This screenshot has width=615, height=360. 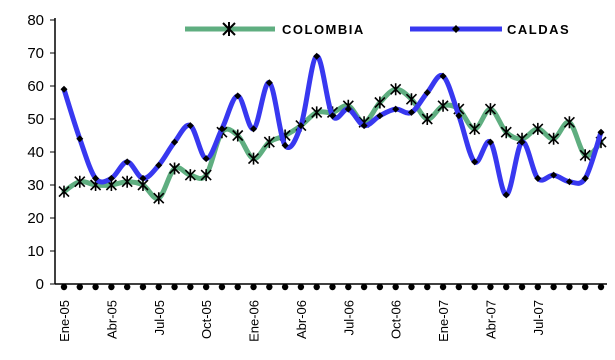 I want to click on x-tick-label: Abr-05, so click(x=111, y=319).